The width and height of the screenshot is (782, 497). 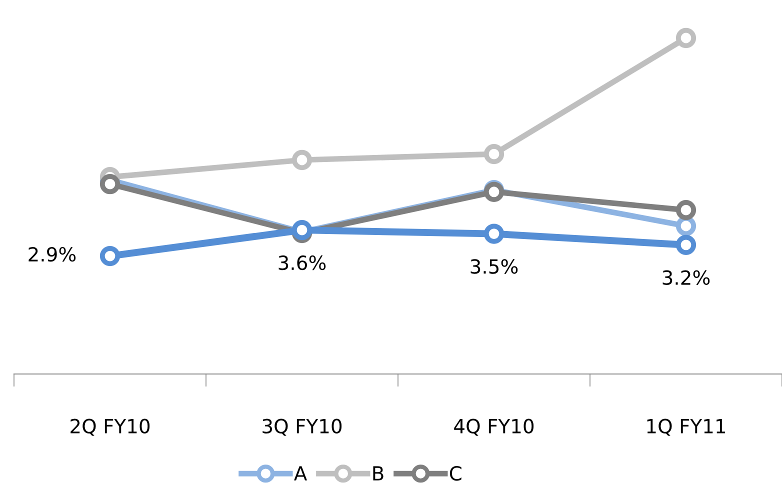 What do you see at coordinates (302, 427) in the screenshot?
I see `x-tick-label: 3Q FY10` at bounding box center [302, 427].